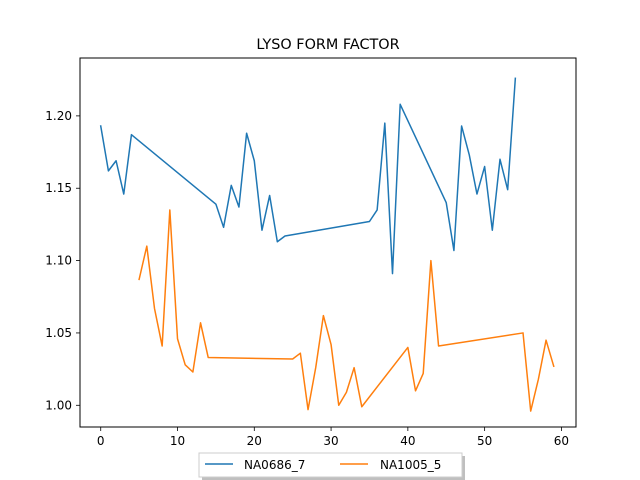  Describe the element at coordinates (484, 441) in the screenshot. I see `x-tick-label: 50` at that location.